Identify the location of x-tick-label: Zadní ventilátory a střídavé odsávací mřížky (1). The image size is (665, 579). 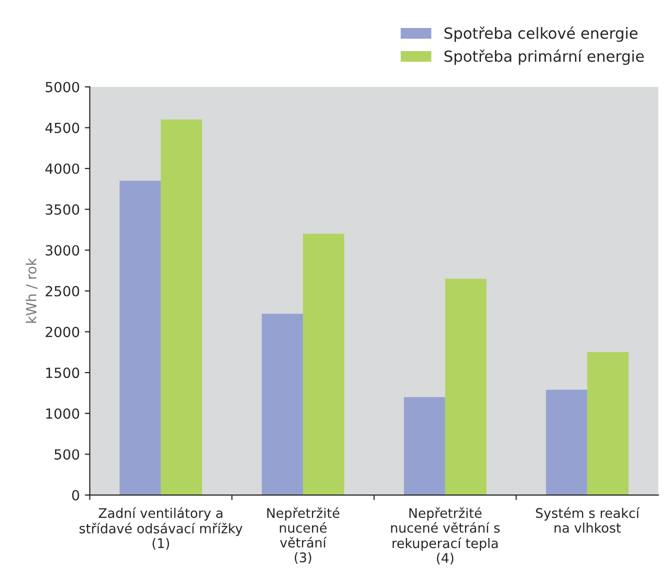
(161, 528).